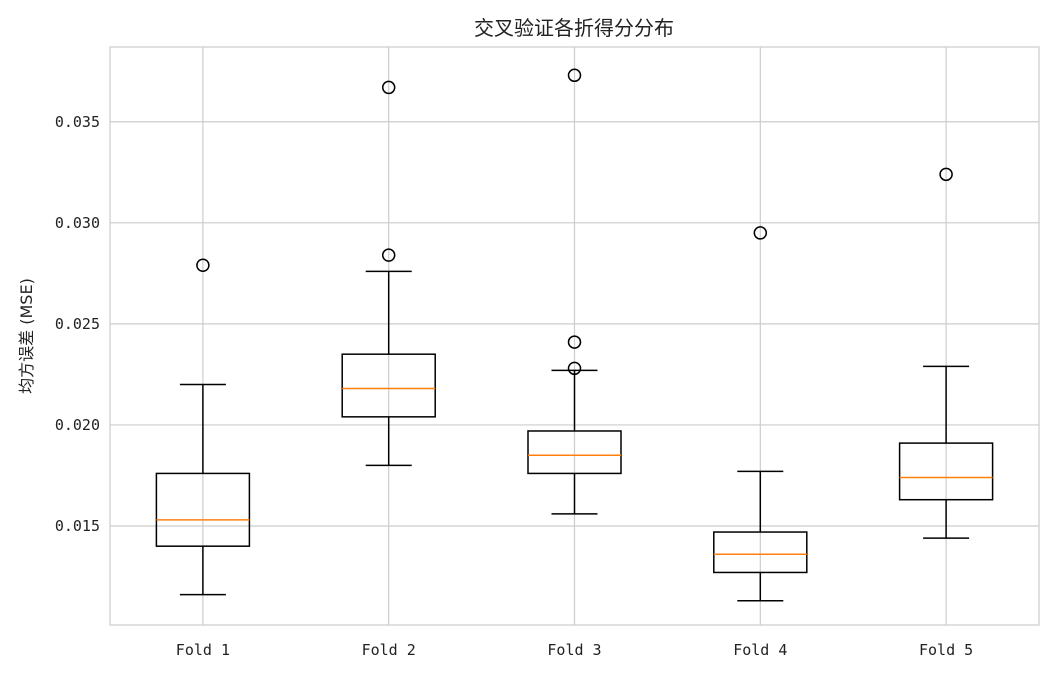  I want to click on x-tick-label: Fold 4, so click(760, 650).